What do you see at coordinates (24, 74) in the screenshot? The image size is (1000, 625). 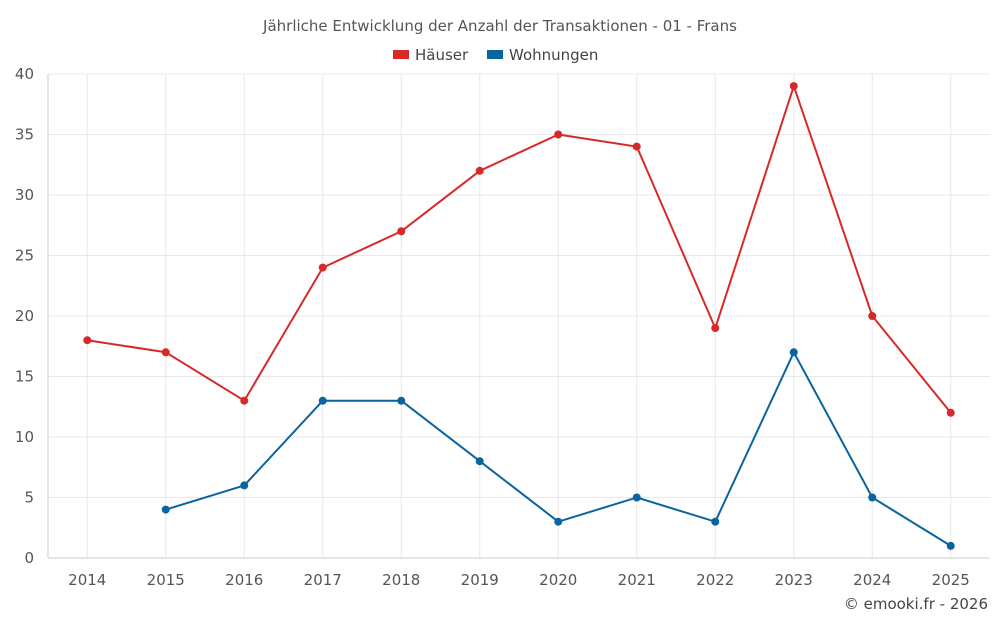 I see `y-tick-label: 40` at bounding box center [24, 74].